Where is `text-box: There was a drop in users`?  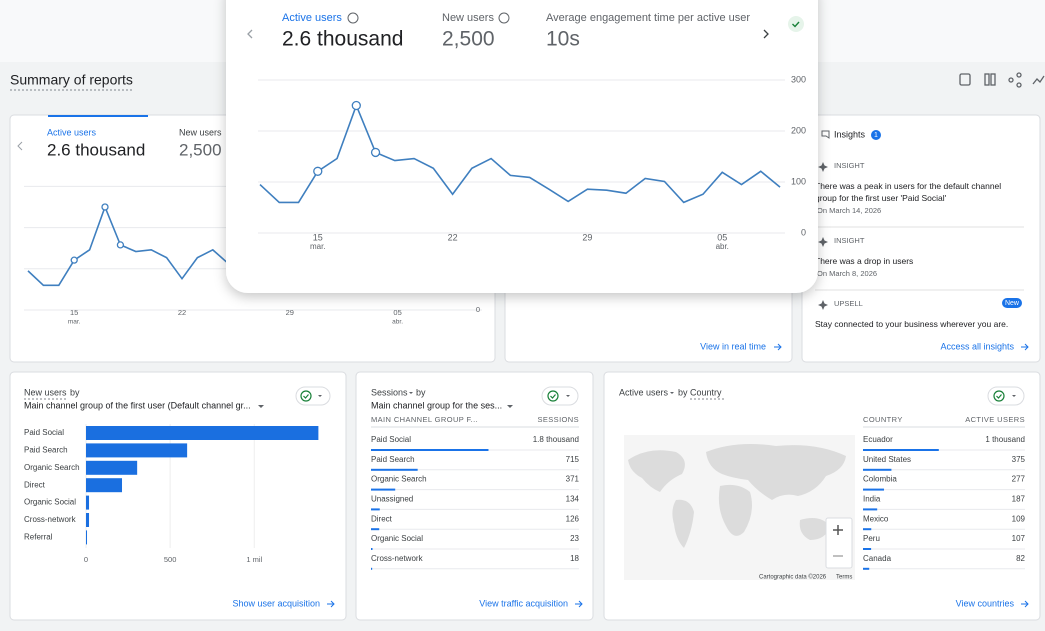 text-box: There was a drop in users is located at coordinates (864, 261).